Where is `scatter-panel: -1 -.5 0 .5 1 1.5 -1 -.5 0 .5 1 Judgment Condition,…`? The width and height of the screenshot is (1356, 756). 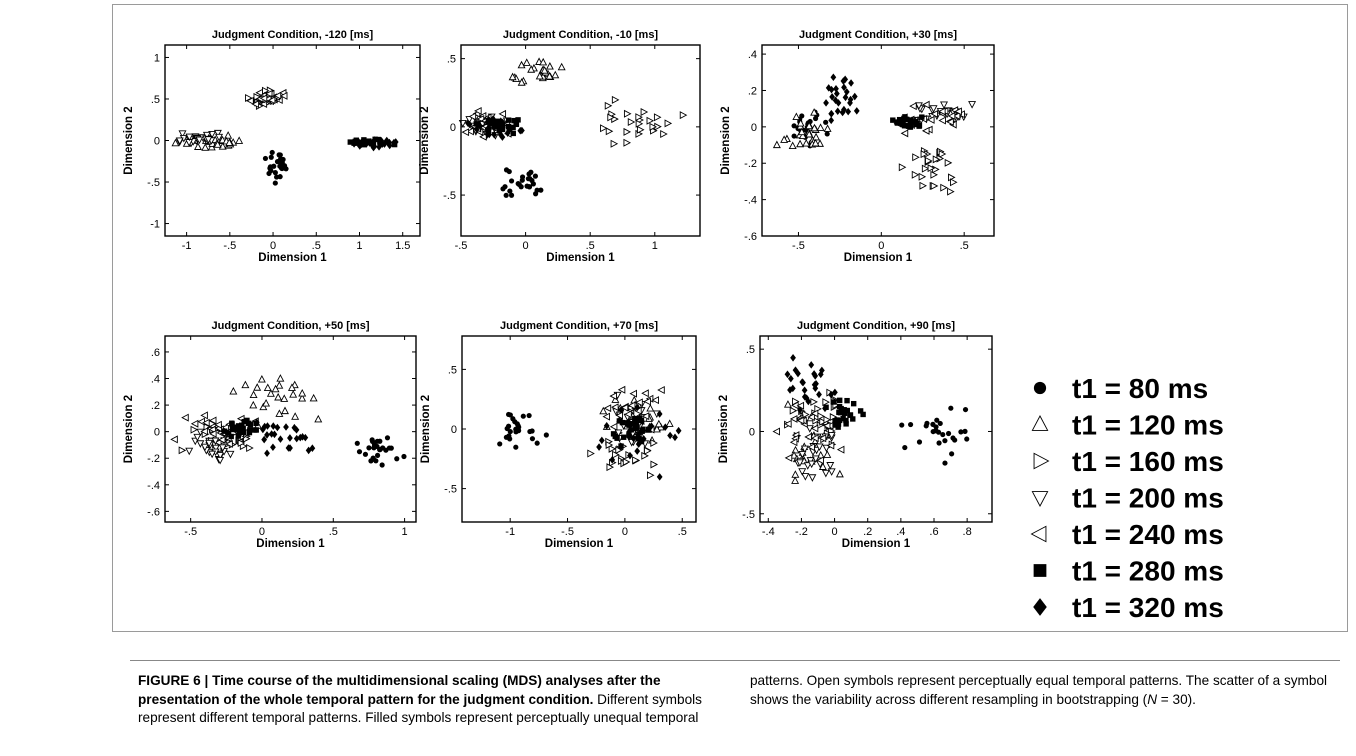 scatter-panel: -1 -.5 0 .5 1 1.5 -1 -.5 0 .5 1 Judgment Condition,… is located at coordinates (272, 146).